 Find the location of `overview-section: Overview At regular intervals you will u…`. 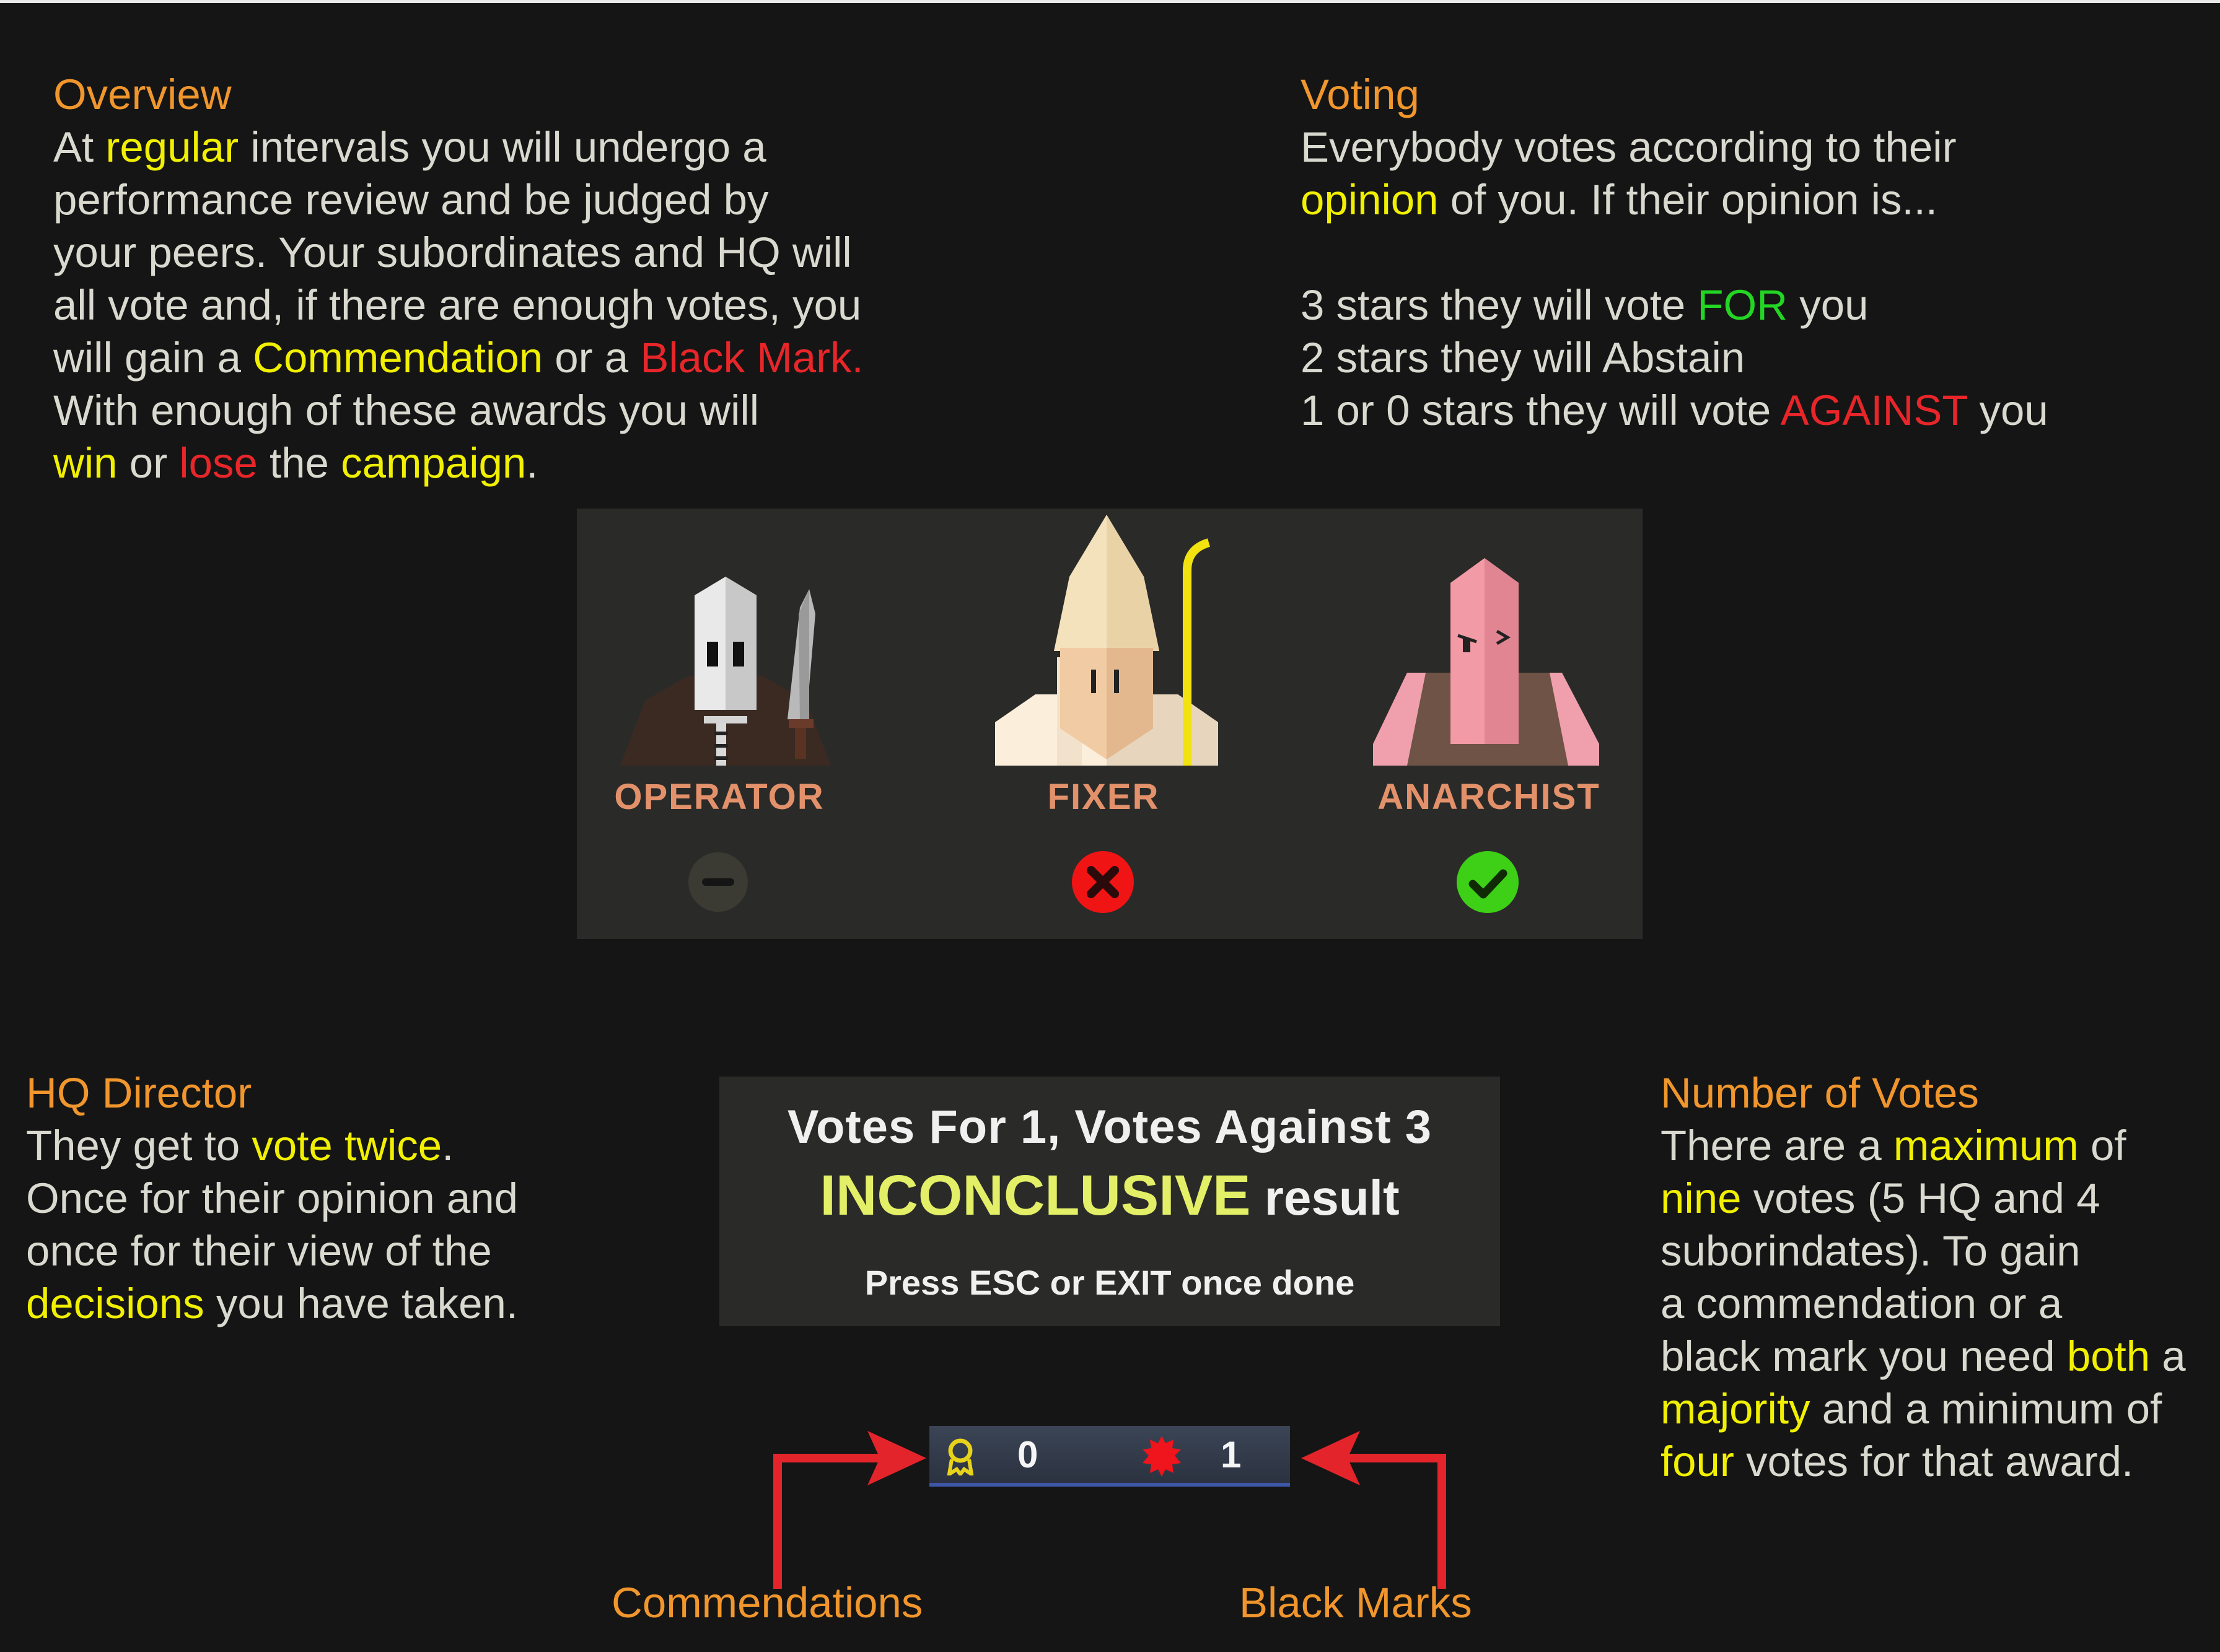

overview-section: Overview At regular intervals you will u… is located at coordinates (499, 278).